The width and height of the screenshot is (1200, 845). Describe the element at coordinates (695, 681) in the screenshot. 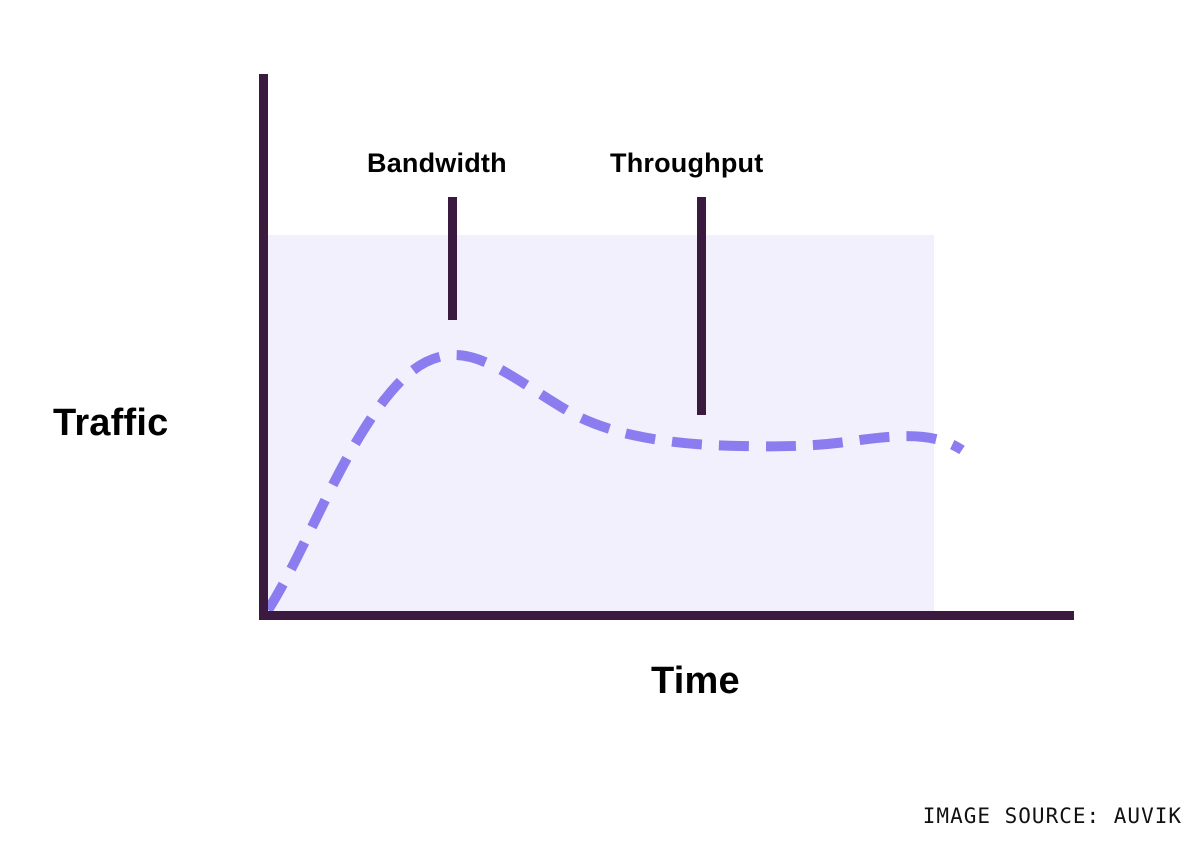

I see `x-axis-label: Time` at that location.